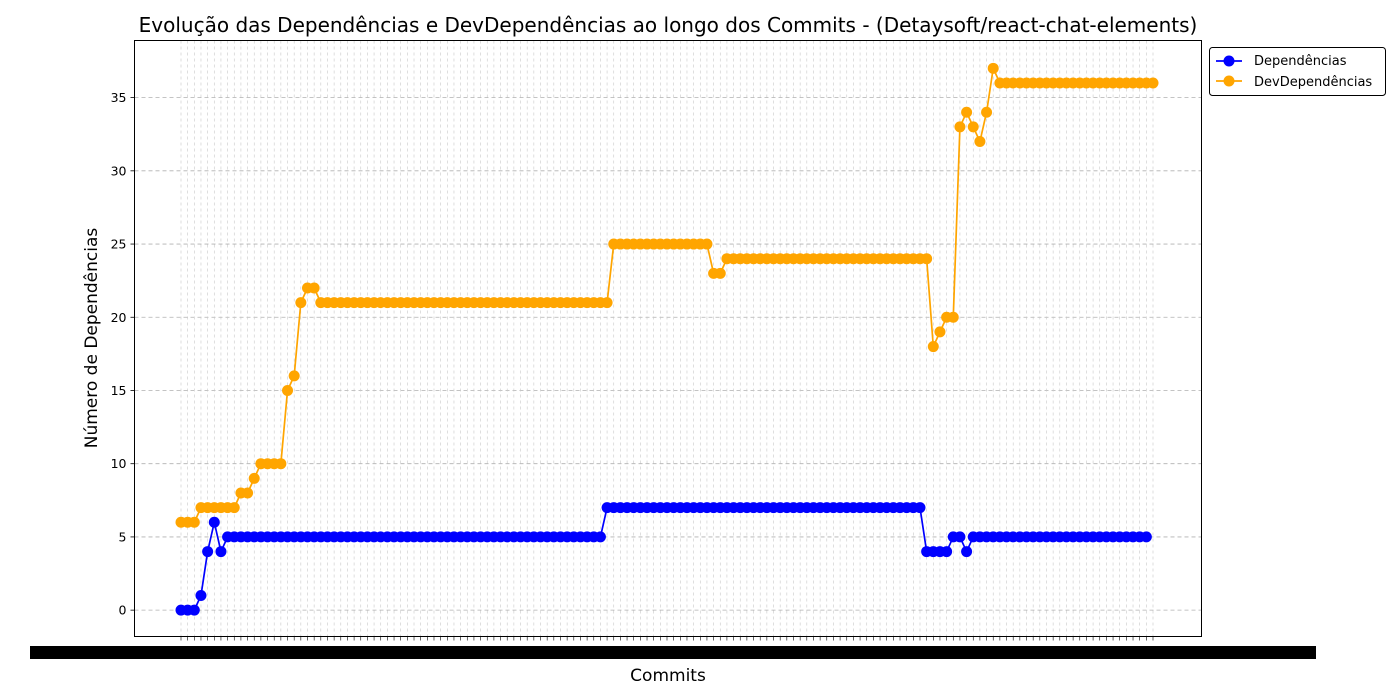  What do you see at coordinates (119, 317) in the screenshot?
I see `y-tick-label: 20` at bounding box center [119, 317].